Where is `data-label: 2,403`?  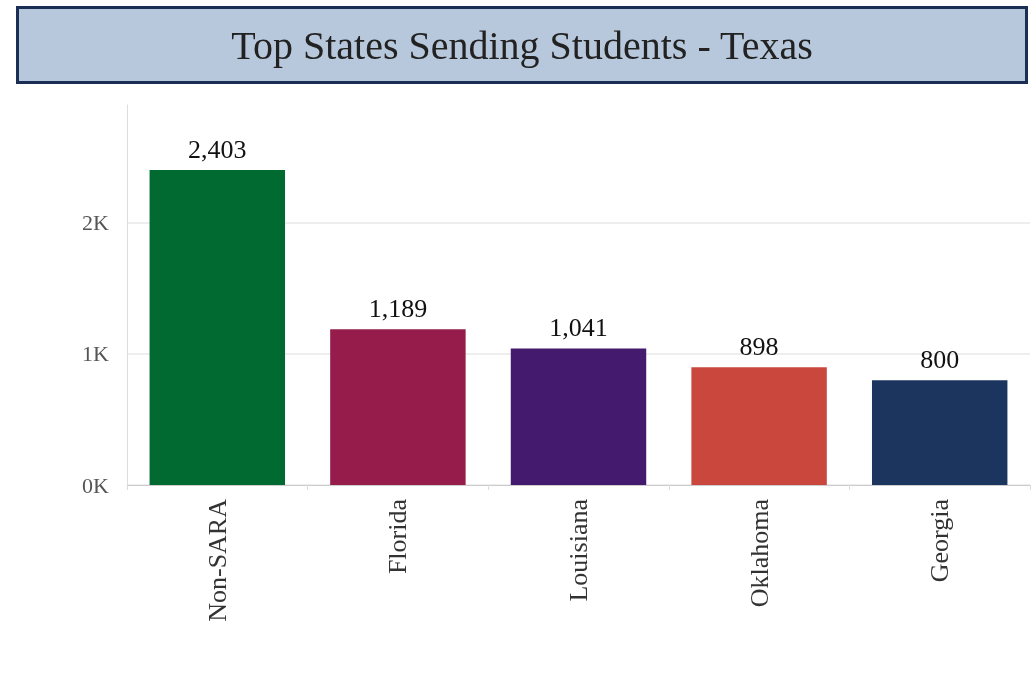
data-label: 2,403 is located at coordinates (217, 149).